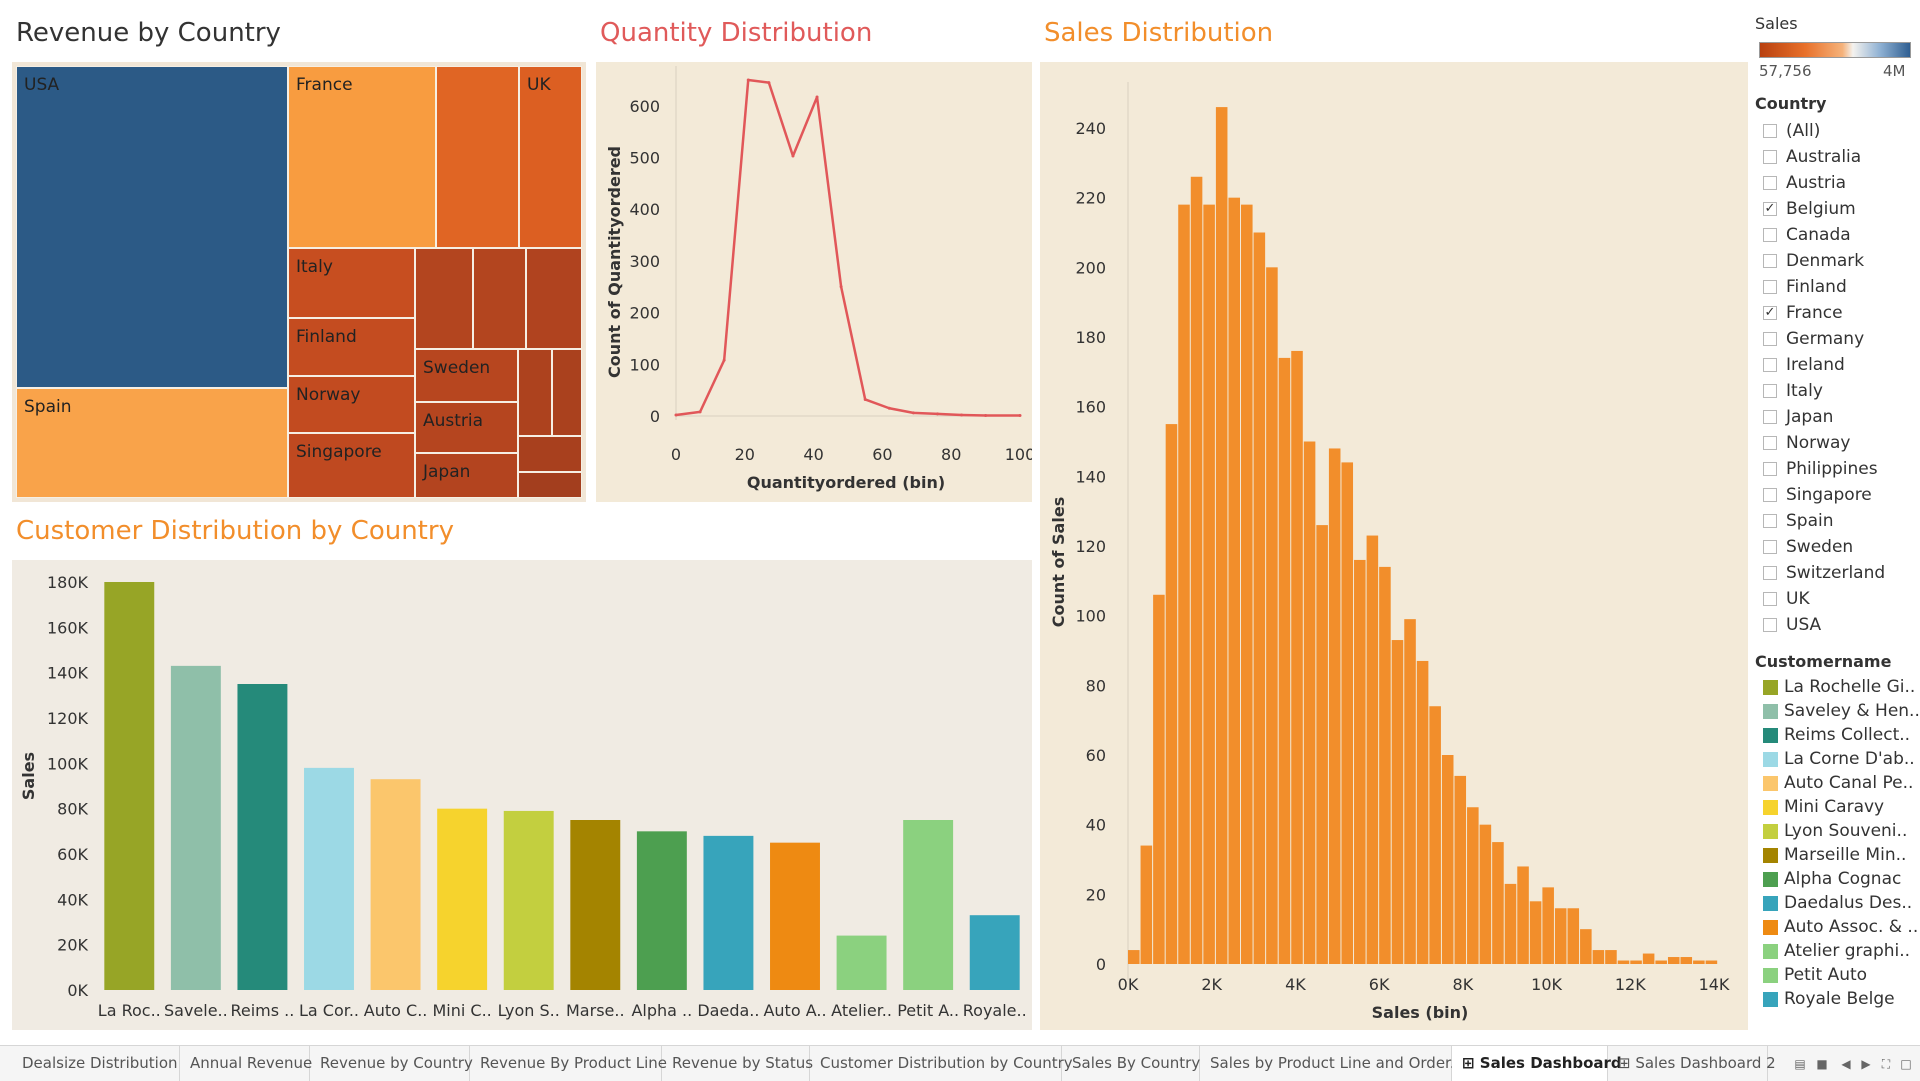 Image resolution: width=1920 pixels, height=1081 pixels. What do you see at coordinates (1837, 443) in the screenshot?
I see `country-filter-item: Norway` at bounding box center [1837, 443].